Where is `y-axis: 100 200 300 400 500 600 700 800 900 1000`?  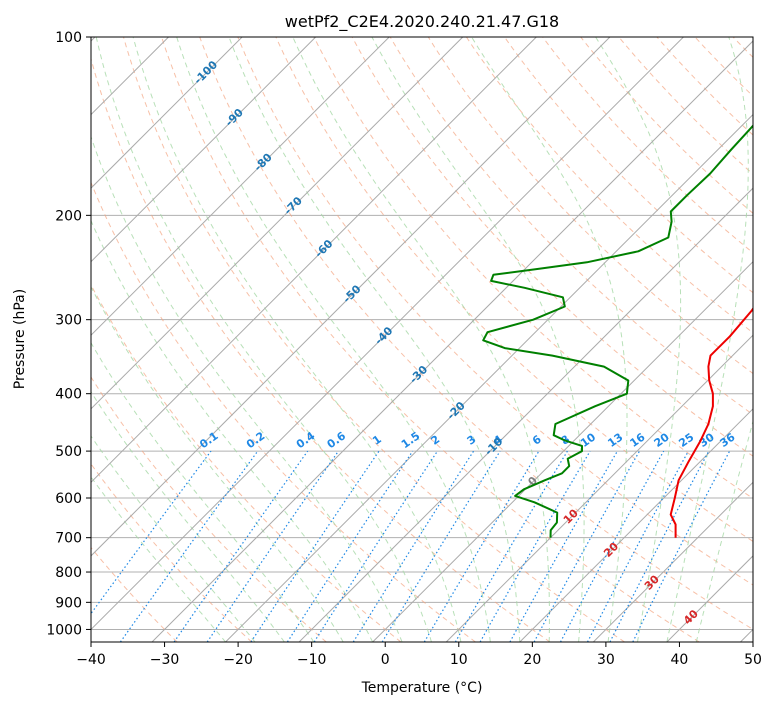 y-axis: 100 200 300 400 500 600 700 800 900 1000 is located at coordinates (68, 334).